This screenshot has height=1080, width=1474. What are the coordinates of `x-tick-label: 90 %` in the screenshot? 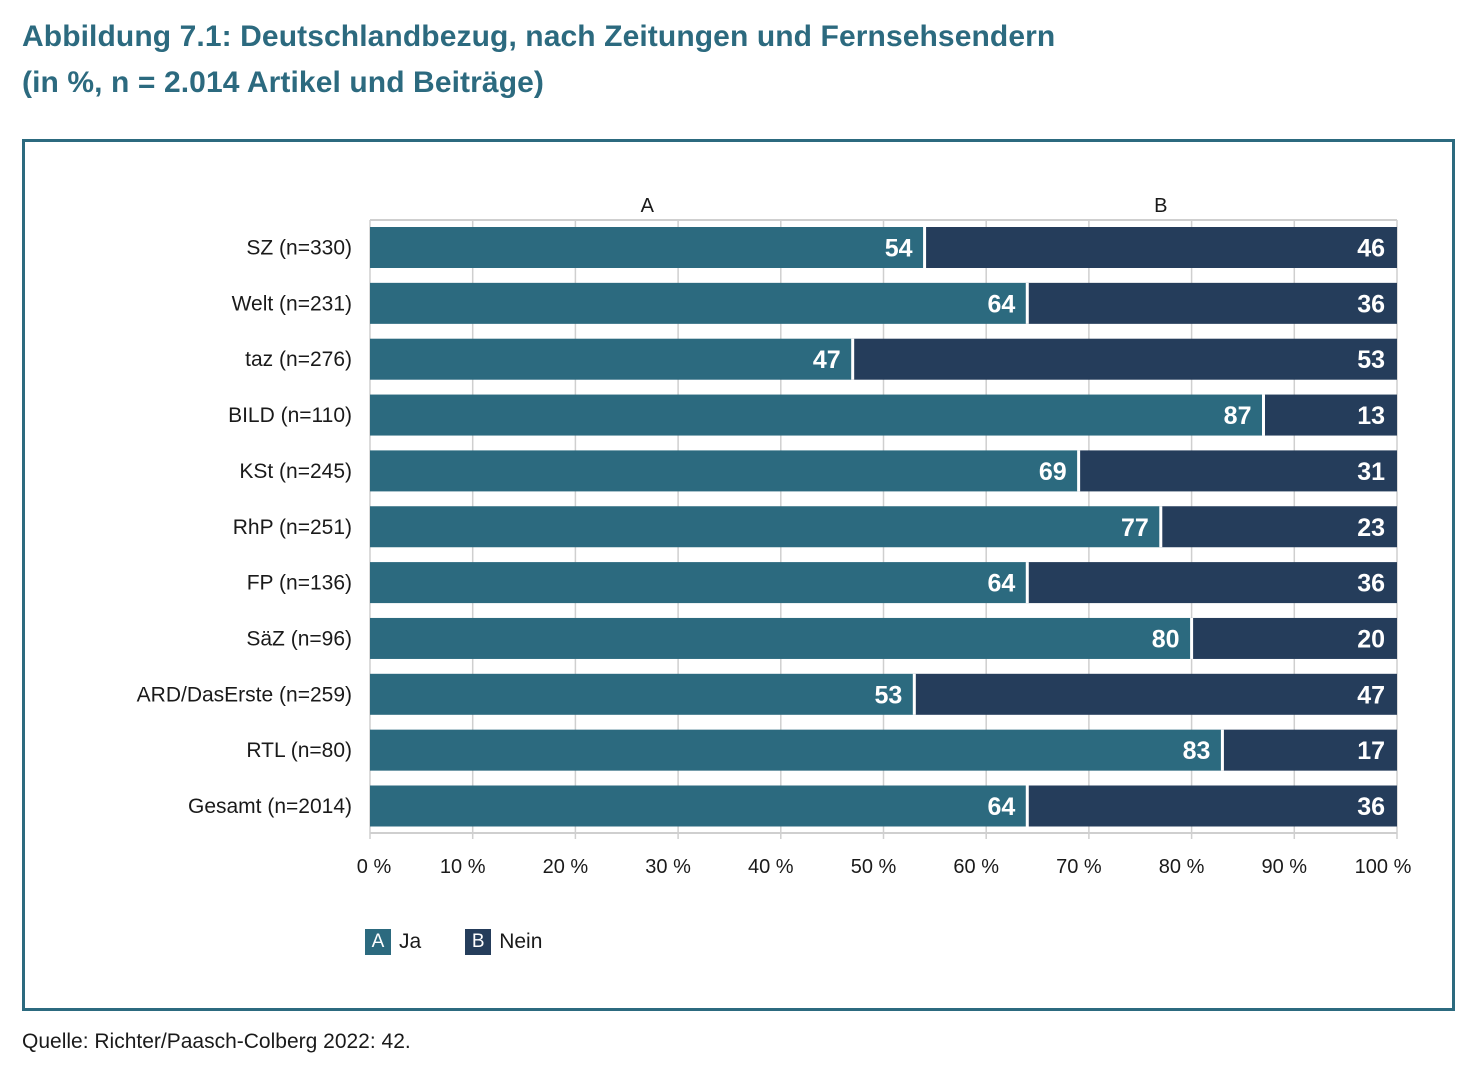 It's located at (1285, 867).